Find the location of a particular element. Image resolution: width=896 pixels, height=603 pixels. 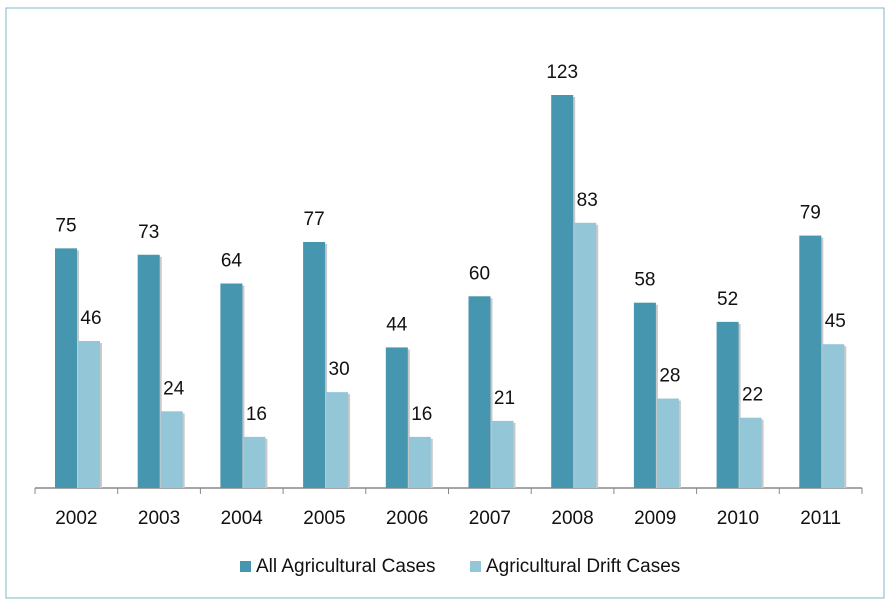

value-label: 83 is located at coordinates (587, 200).